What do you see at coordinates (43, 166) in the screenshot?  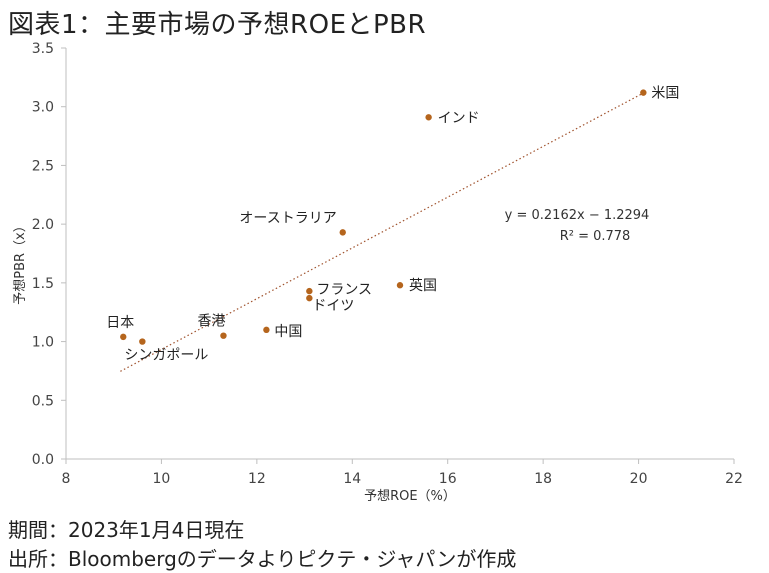 I see `y-tick-label: 2.5` at bounding box center [43, 166].